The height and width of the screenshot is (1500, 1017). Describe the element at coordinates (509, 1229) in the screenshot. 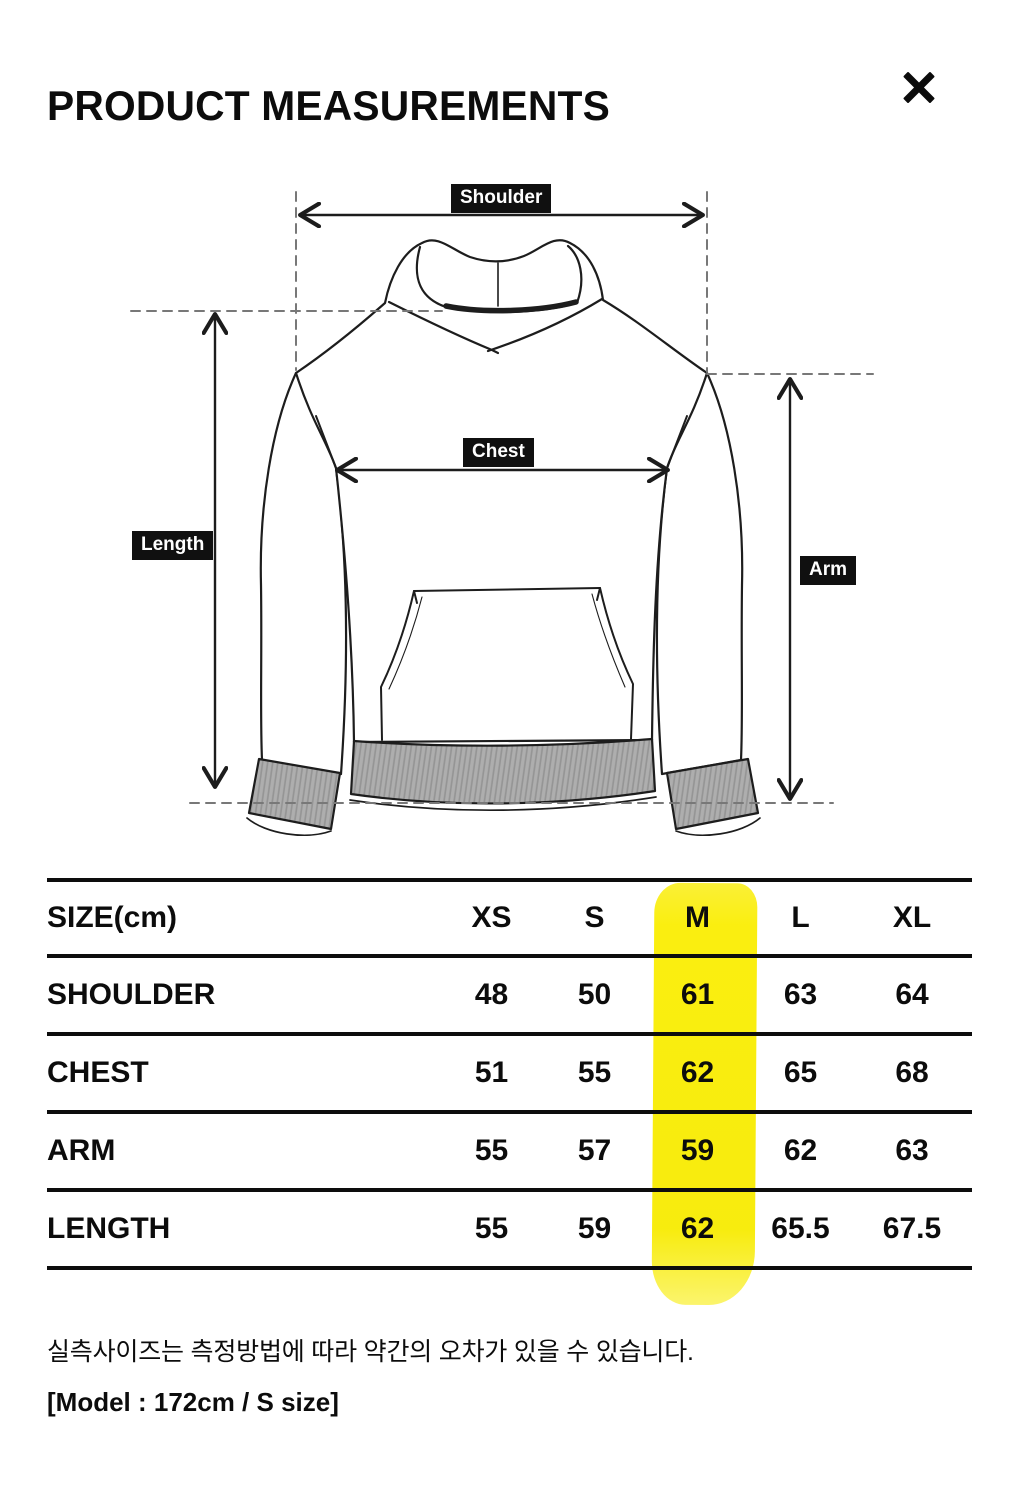

I see `table-row-length: LENGTH 55 59 62 65.5 67.5` at that location.